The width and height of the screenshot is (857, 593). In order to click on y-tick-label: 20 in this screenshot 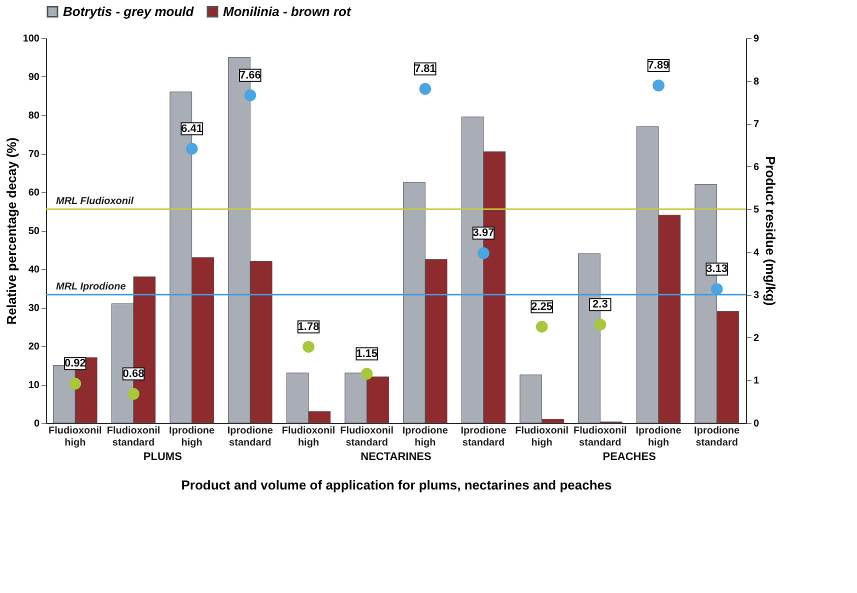, I will do `click(34, 347)`.